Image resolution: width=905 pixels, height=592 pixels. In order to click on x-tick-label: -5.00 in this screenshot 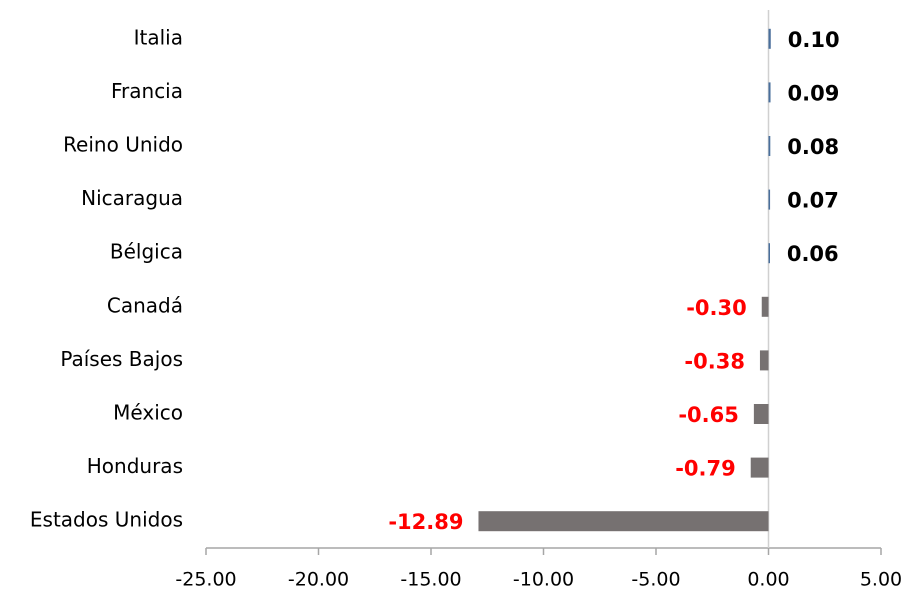, I will do `click(655, 580)`.